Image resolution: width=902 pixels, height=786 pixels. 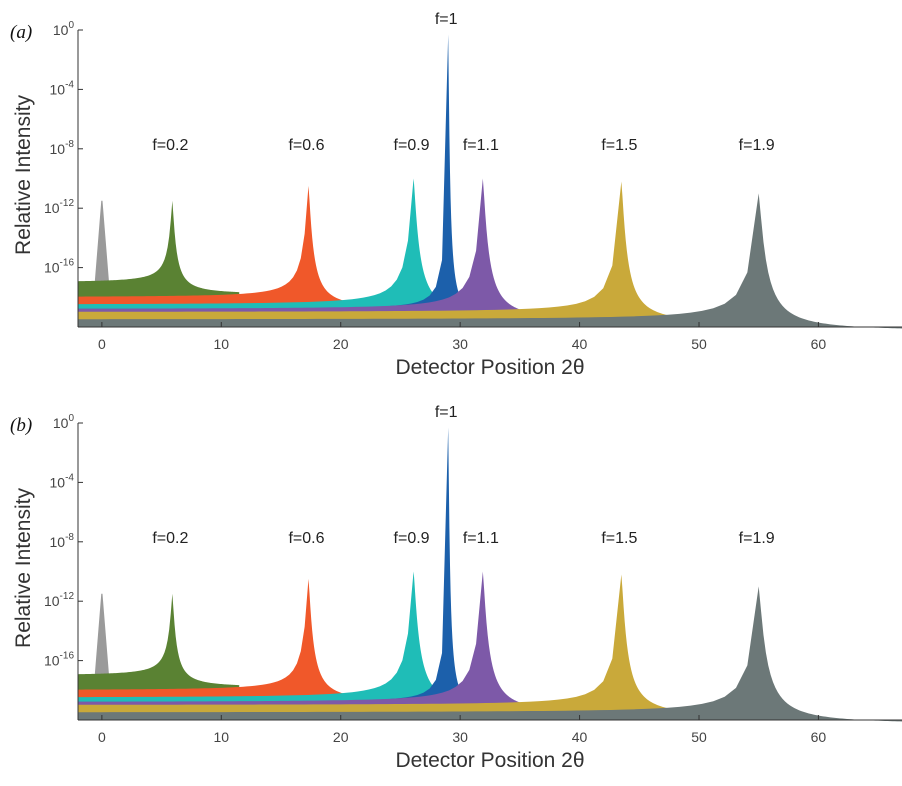 I want to click on panel-label: (b), so click(x=21, y=425).